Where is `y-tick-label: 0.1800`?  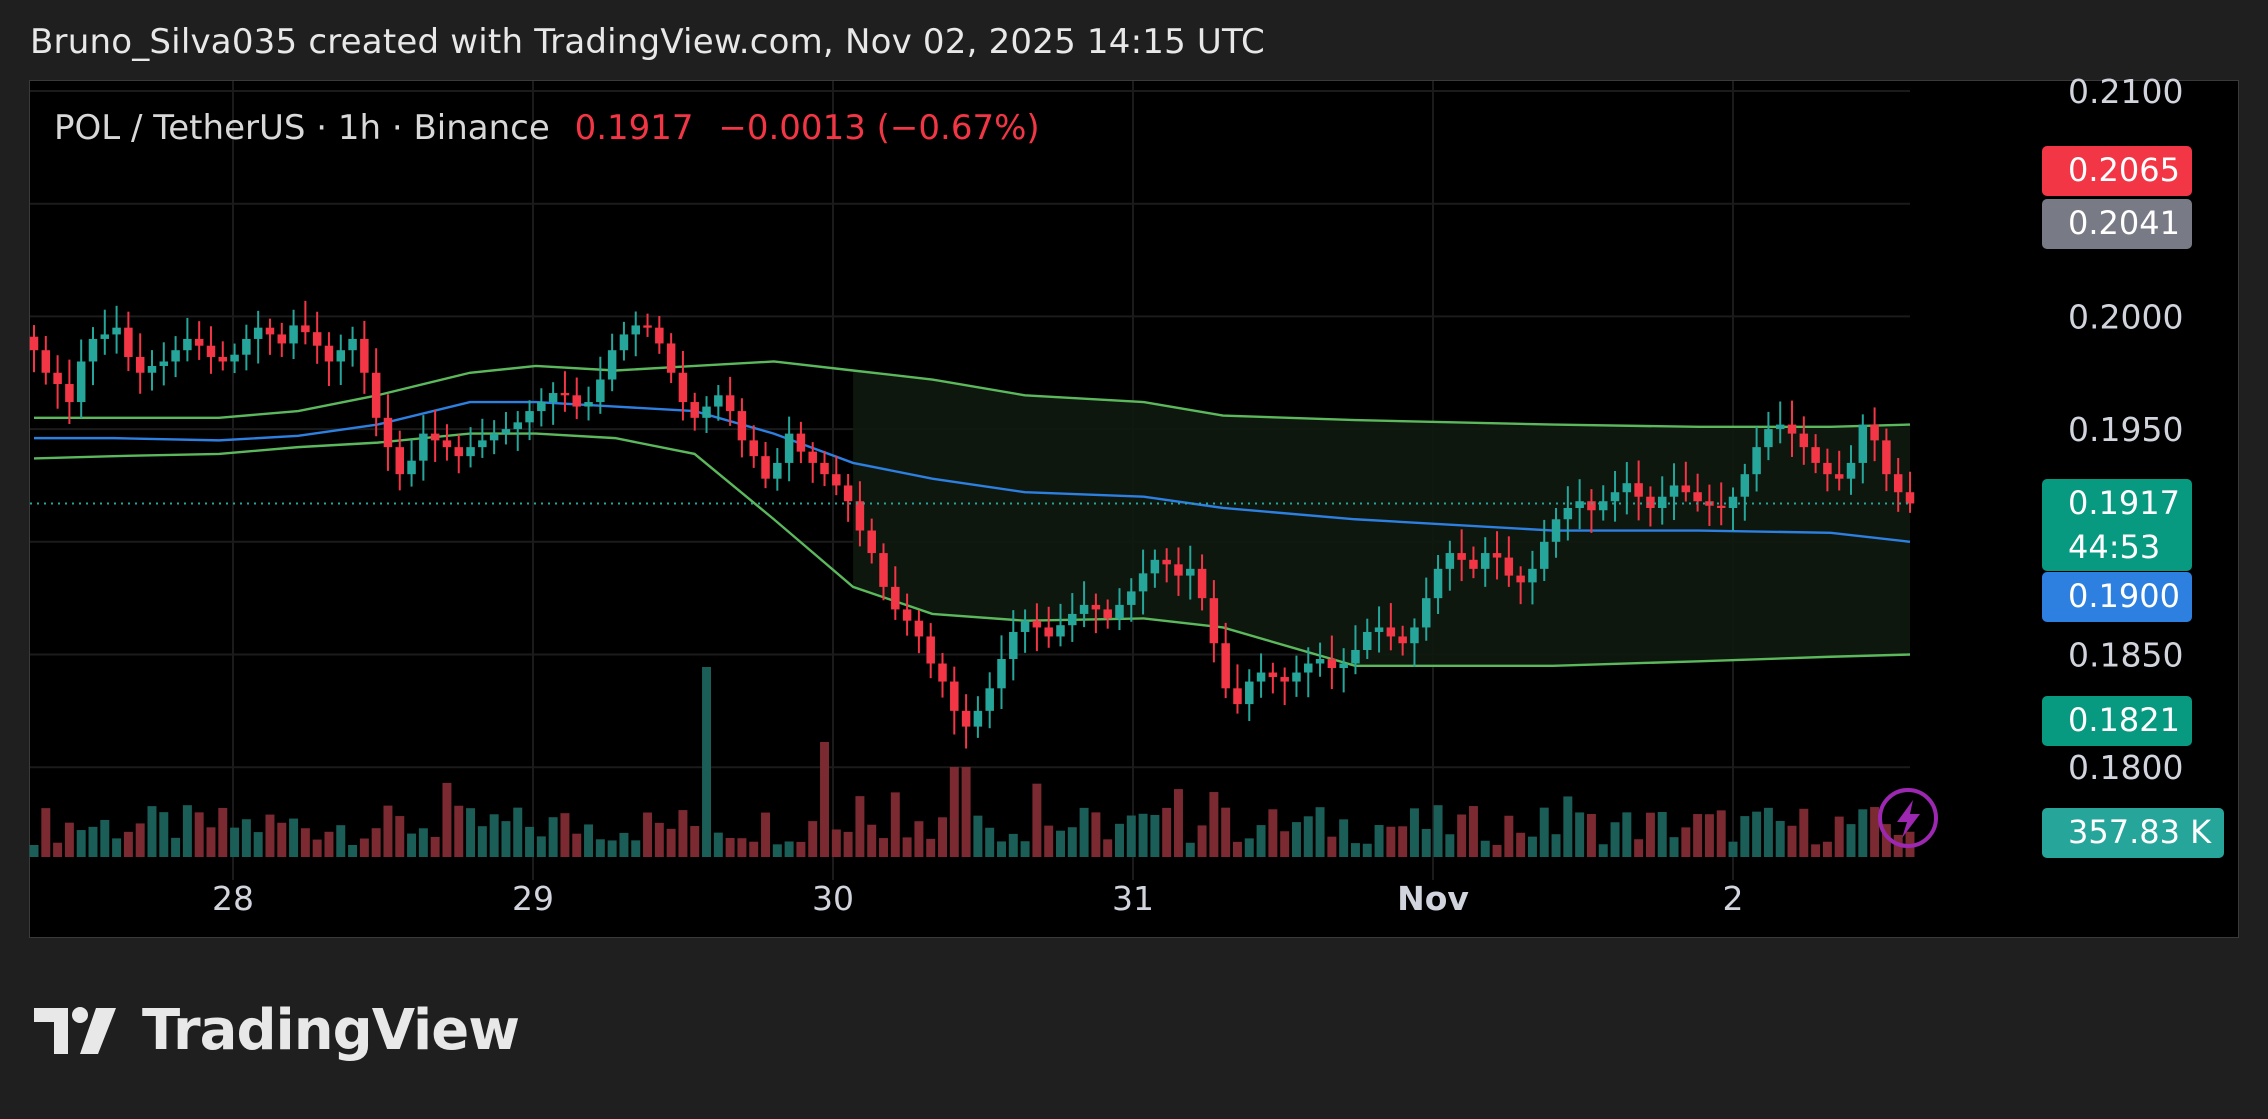
y-tick-label: 0.1800 is located at coordinates (2125, 767).